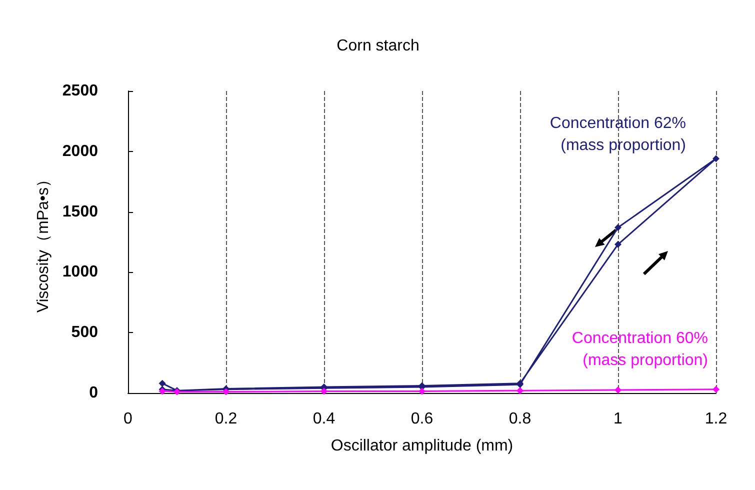 The width and height of the screenshot is (755, 490). I want to click on y-tick-label: 2500, so click(80, 91).